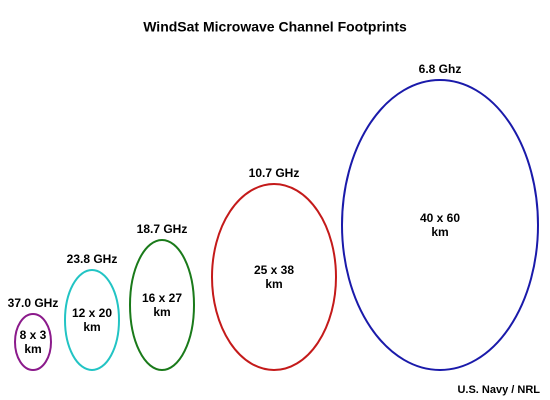 This screenshot has width=550, height=400. Describe the element at coordinates (33, 303) in the screenshot. I see `frequency-label: 37.0 GHz` at that location.